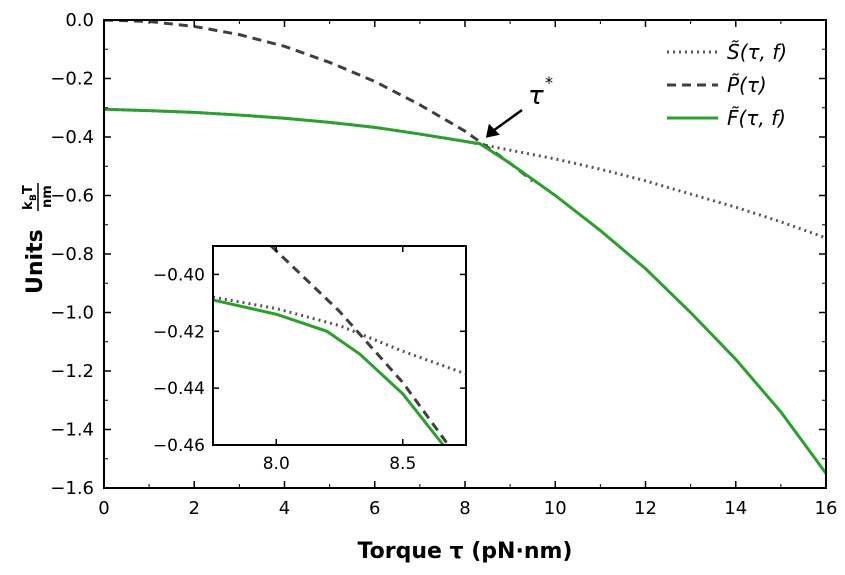 The height and width of the screenshot is (575, 845). I want to click on y-tick-label: −0.4, so click(72, 137).